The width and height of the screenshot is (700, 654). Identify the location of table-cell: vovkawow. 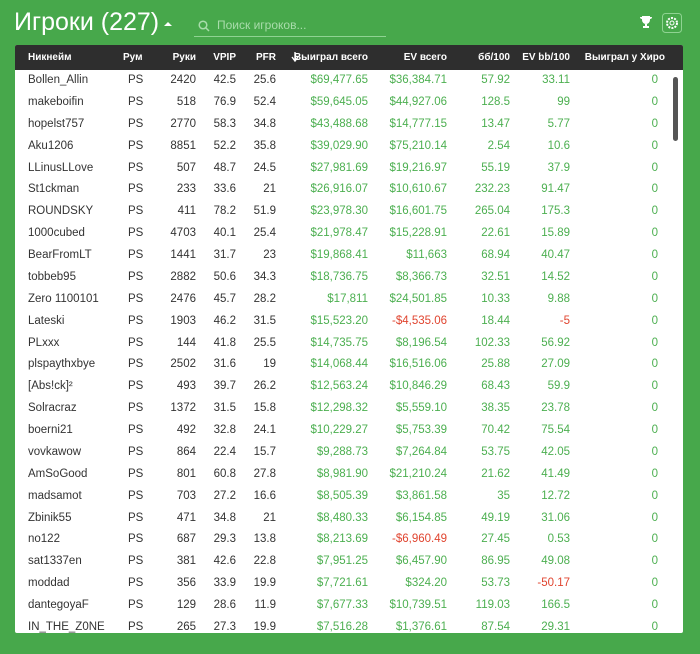
(55, 451).